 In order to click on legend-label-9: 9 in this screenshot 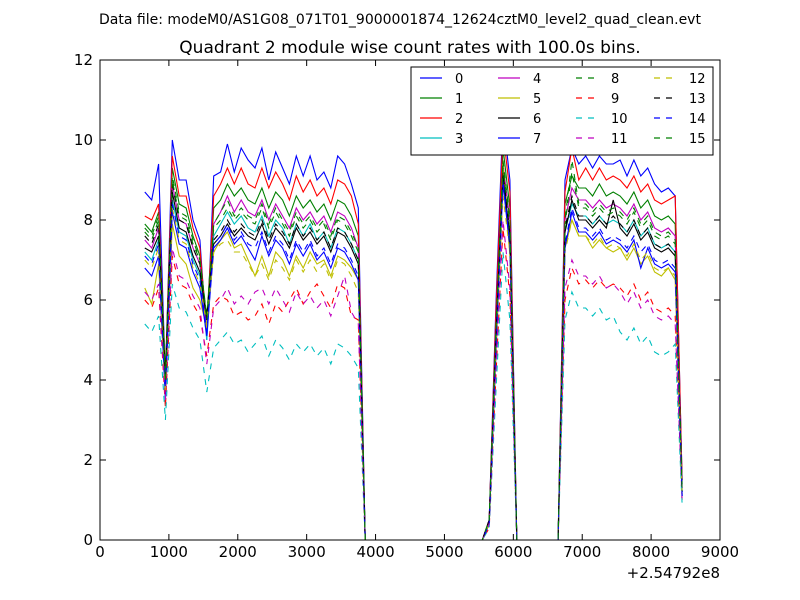, I will do `click(615, 99)`.